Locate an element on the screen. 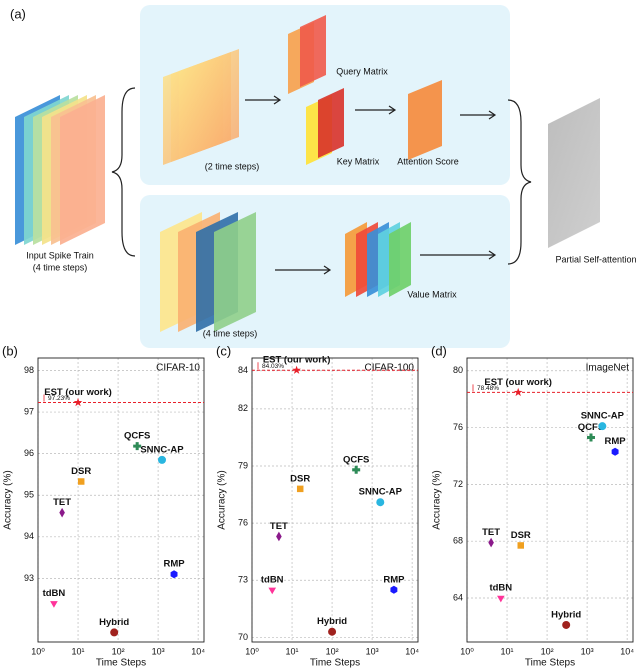  chart-title: CIFAR-100 is located at coordinates (390, 368).